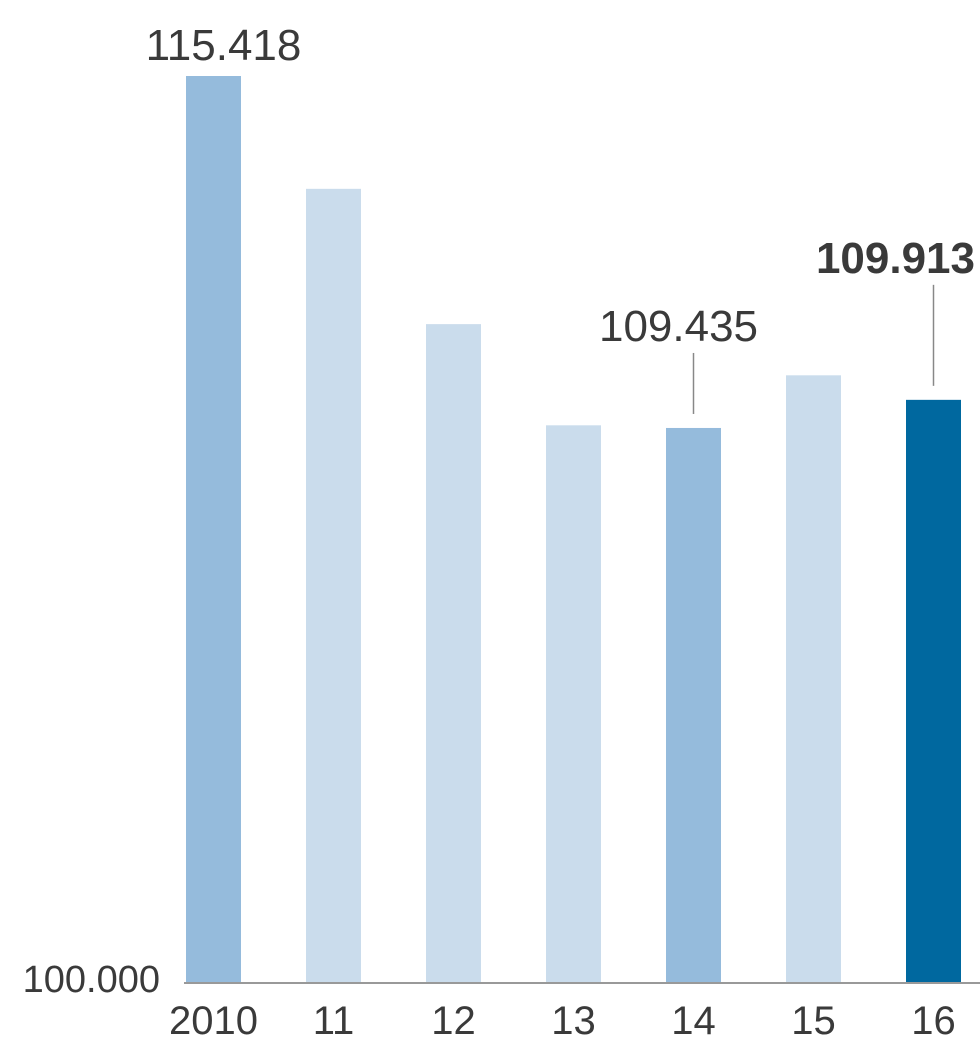  What do you see at coordinates (213, 529) in the screenshot?
I see `bar-2010` at bounding box center [213, 529].